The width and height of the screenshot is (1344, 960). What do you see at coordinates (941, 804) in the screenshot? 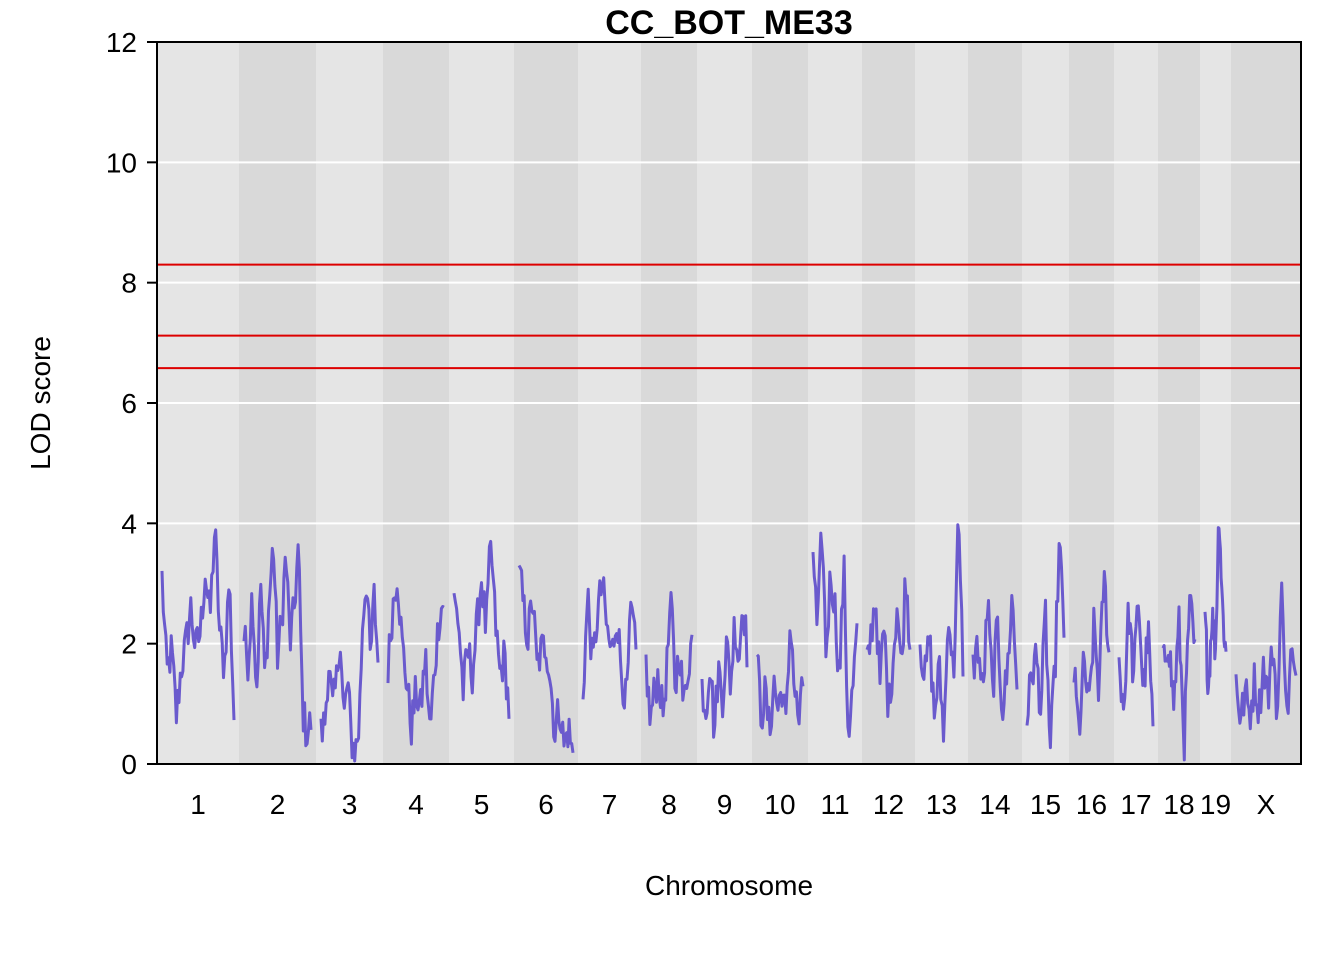
I see `x-tick-label-13: 13` at bounding box center [941, 804].